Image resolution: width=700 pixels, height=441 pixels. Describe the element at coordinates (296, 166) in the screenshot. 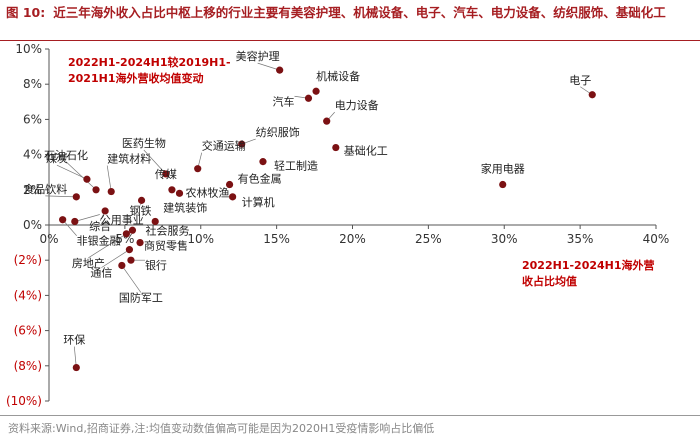

I see `point-label: 轻工制造` at that location.